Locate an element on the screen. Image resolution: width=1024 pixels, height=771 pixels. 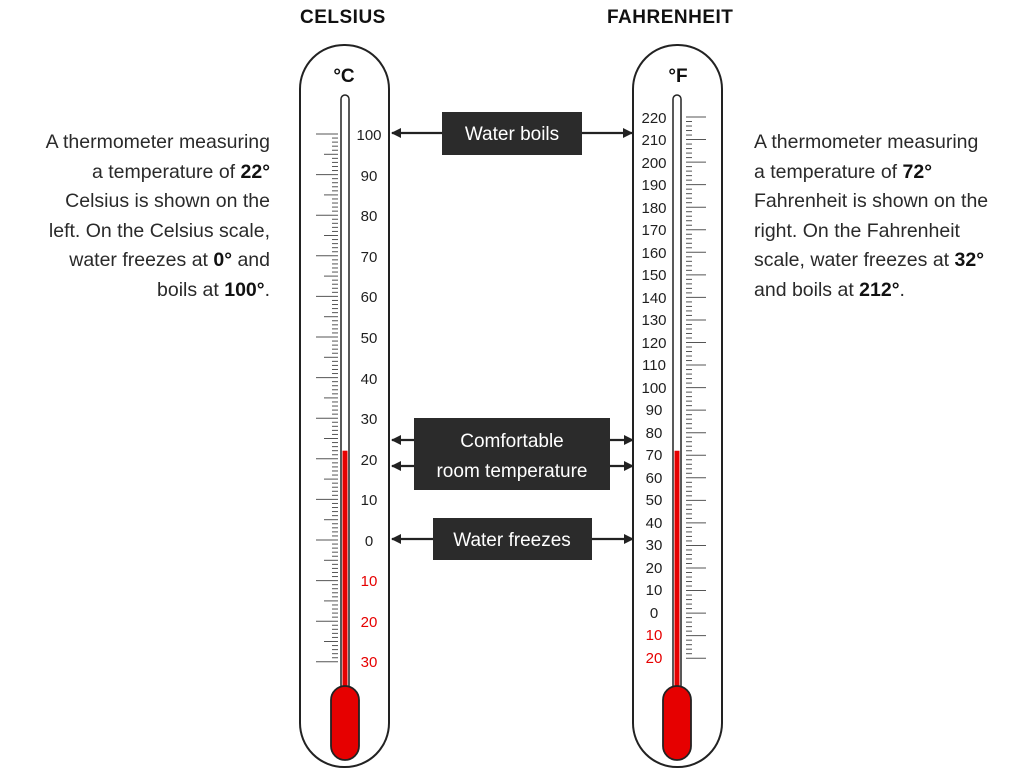
celsius-tick-label: 100 is located at coordinates (368, 135).